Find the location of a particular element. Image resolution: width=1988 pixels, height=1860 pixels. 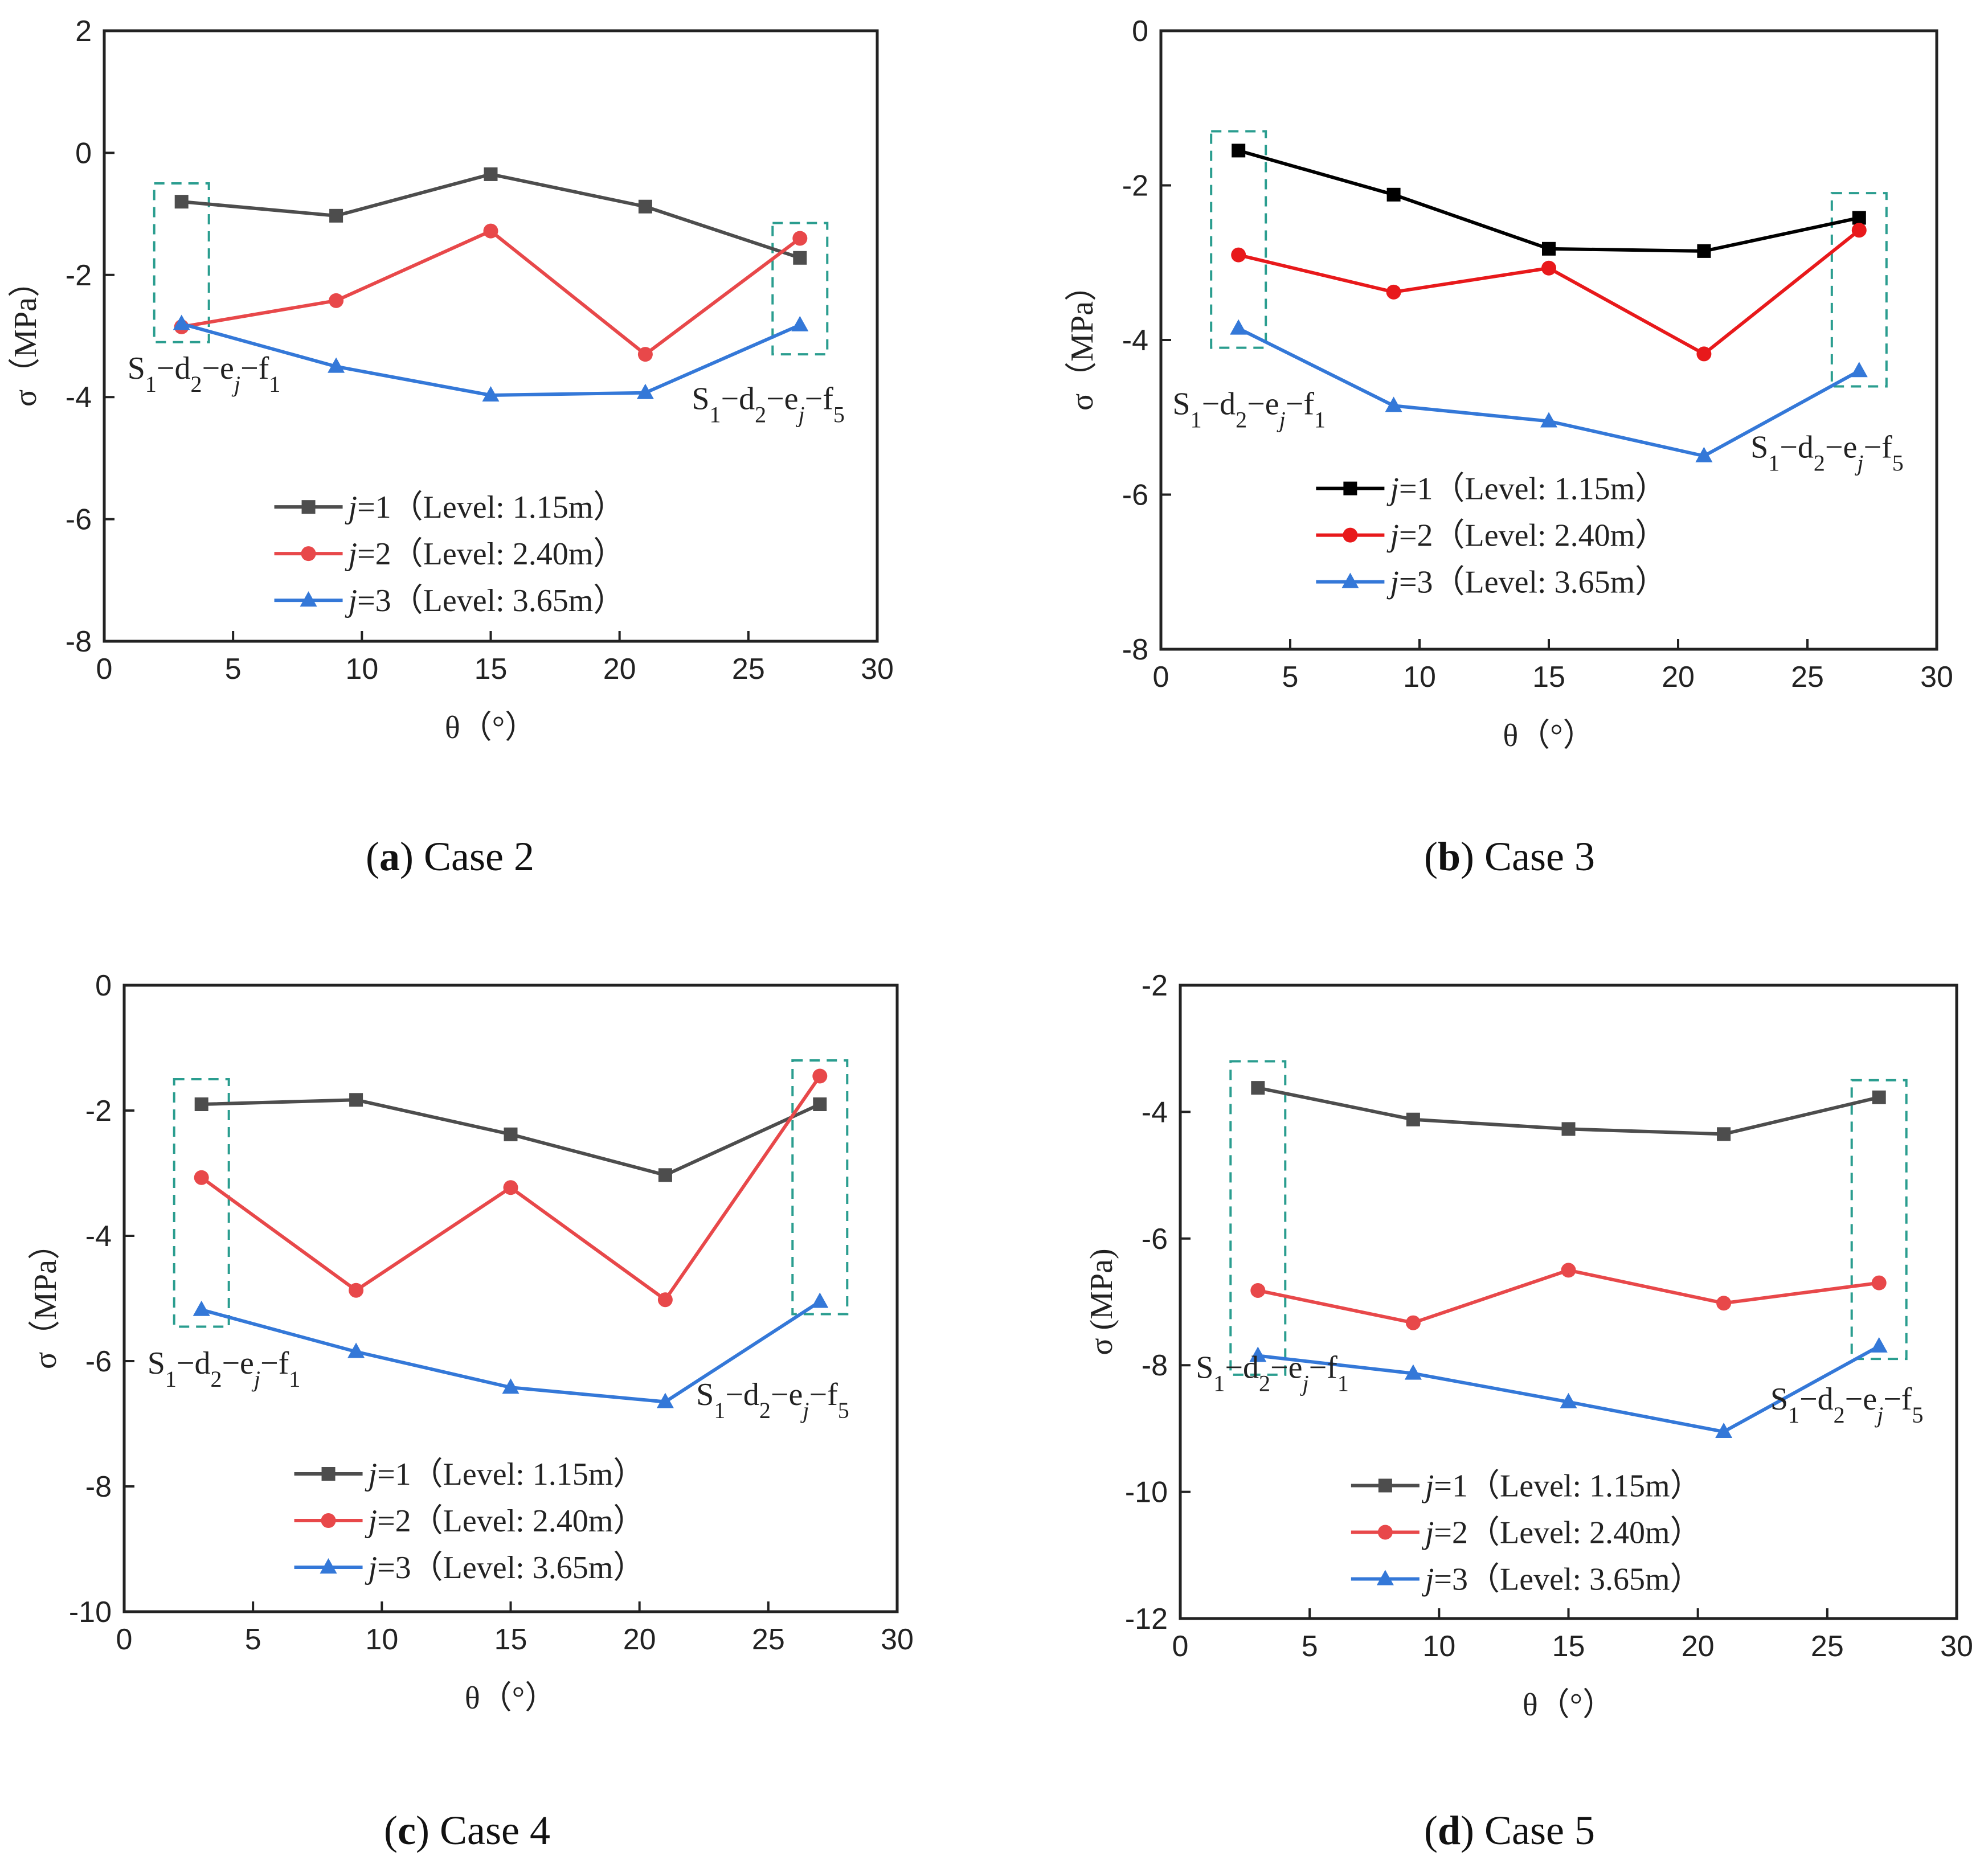

chart-caption: (c) Case 4 is located at coordinates (467, 1831).